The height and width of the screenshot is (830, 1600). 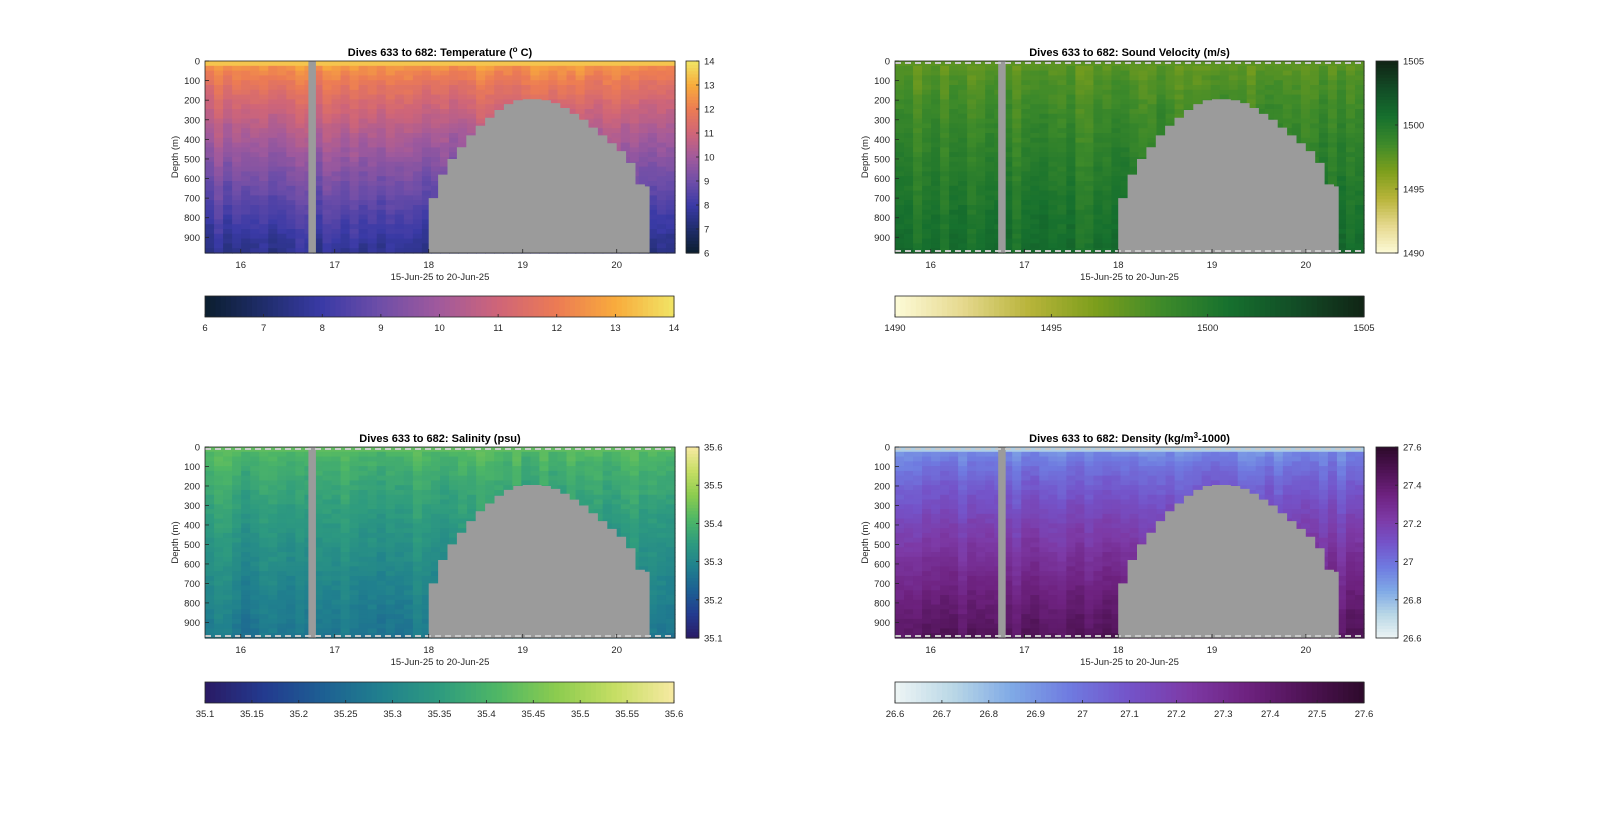 What do you see at coordinates (1212, 265) in the screenshot?
I see `x-tick-label: 19` at bounding box center [1212, 265].